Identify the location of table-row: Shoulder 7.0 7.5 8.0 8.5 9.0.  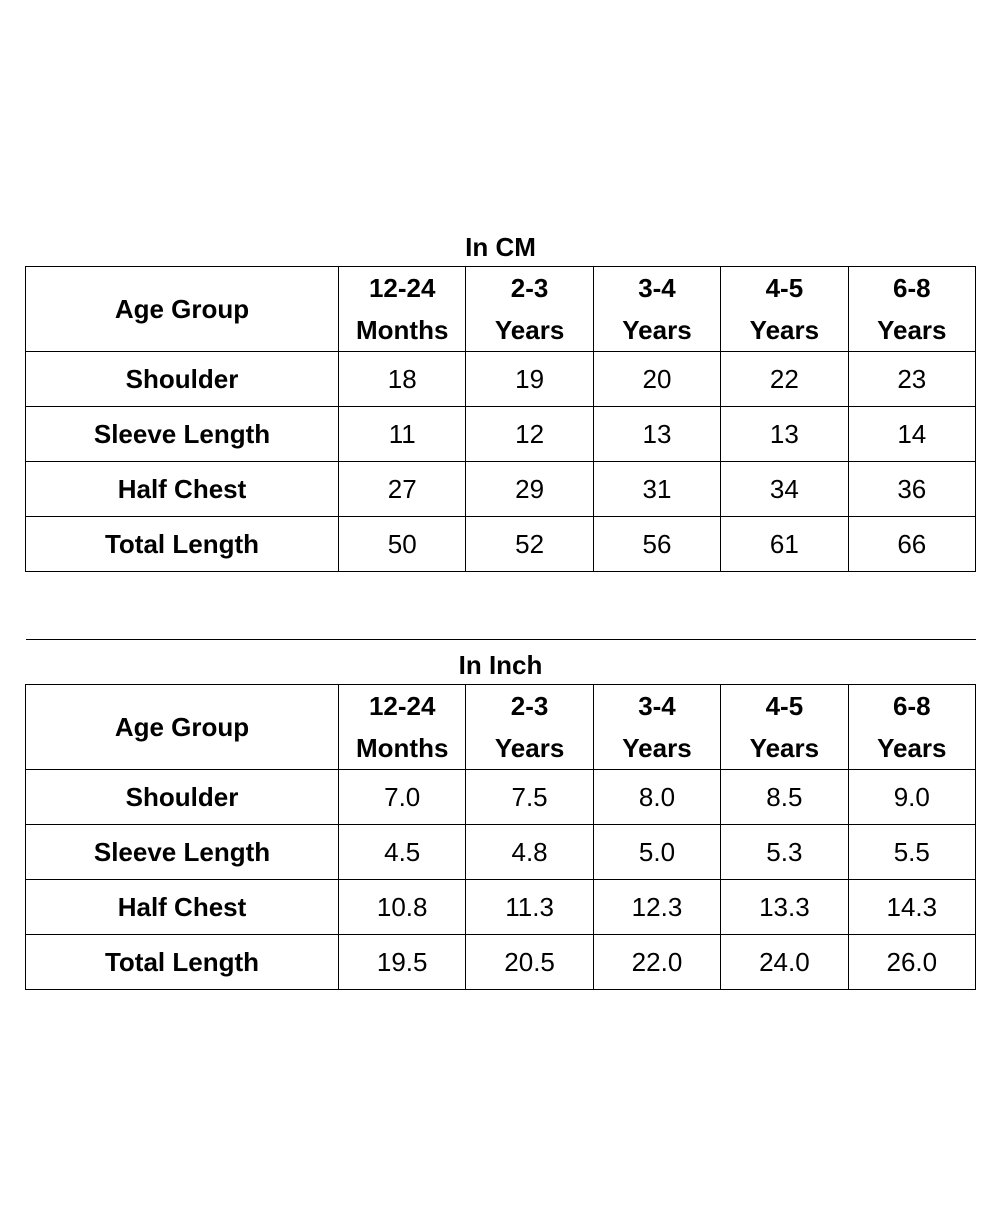
(501, 797).